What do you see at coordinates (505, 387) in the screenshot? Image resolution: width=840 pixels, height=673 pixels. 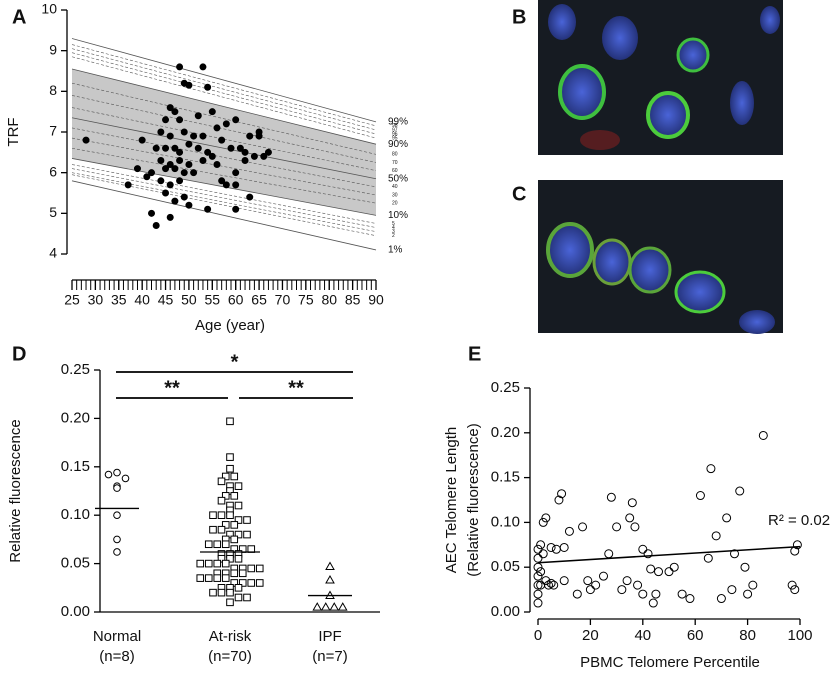 I see `y-tick-label: 0.25` at bounding box center [505, 387].